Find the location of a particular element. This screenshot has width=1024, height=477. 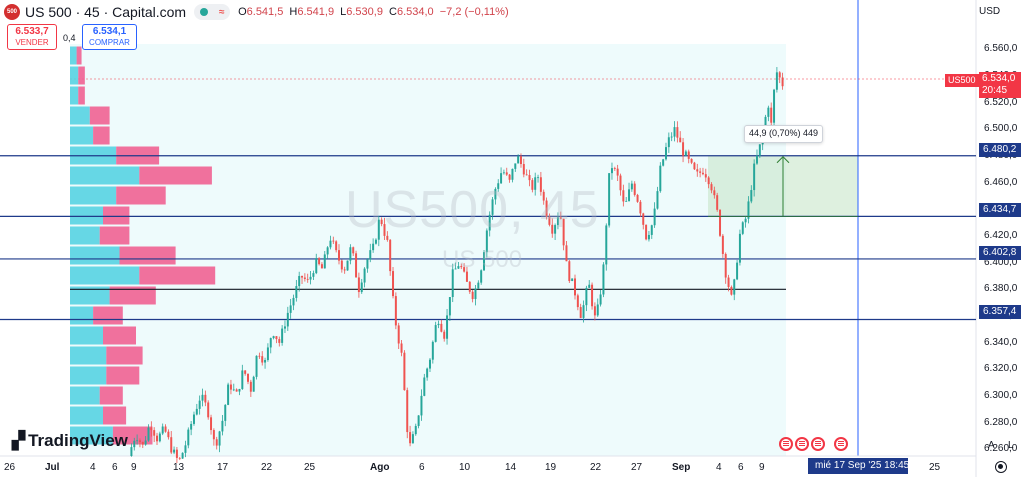

current-price-tag: 6.534,0 20:45 is located at coordinates (1000, 85).